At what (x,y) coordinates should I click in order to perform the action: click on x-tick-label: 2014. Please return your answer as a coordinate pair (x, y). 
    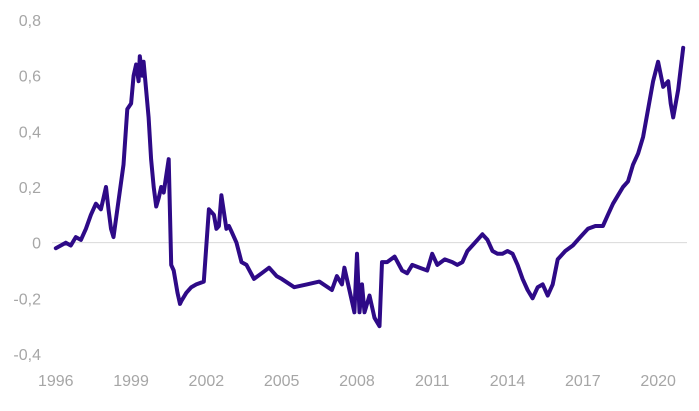
    Looking at the image, I should click on (508, 381).